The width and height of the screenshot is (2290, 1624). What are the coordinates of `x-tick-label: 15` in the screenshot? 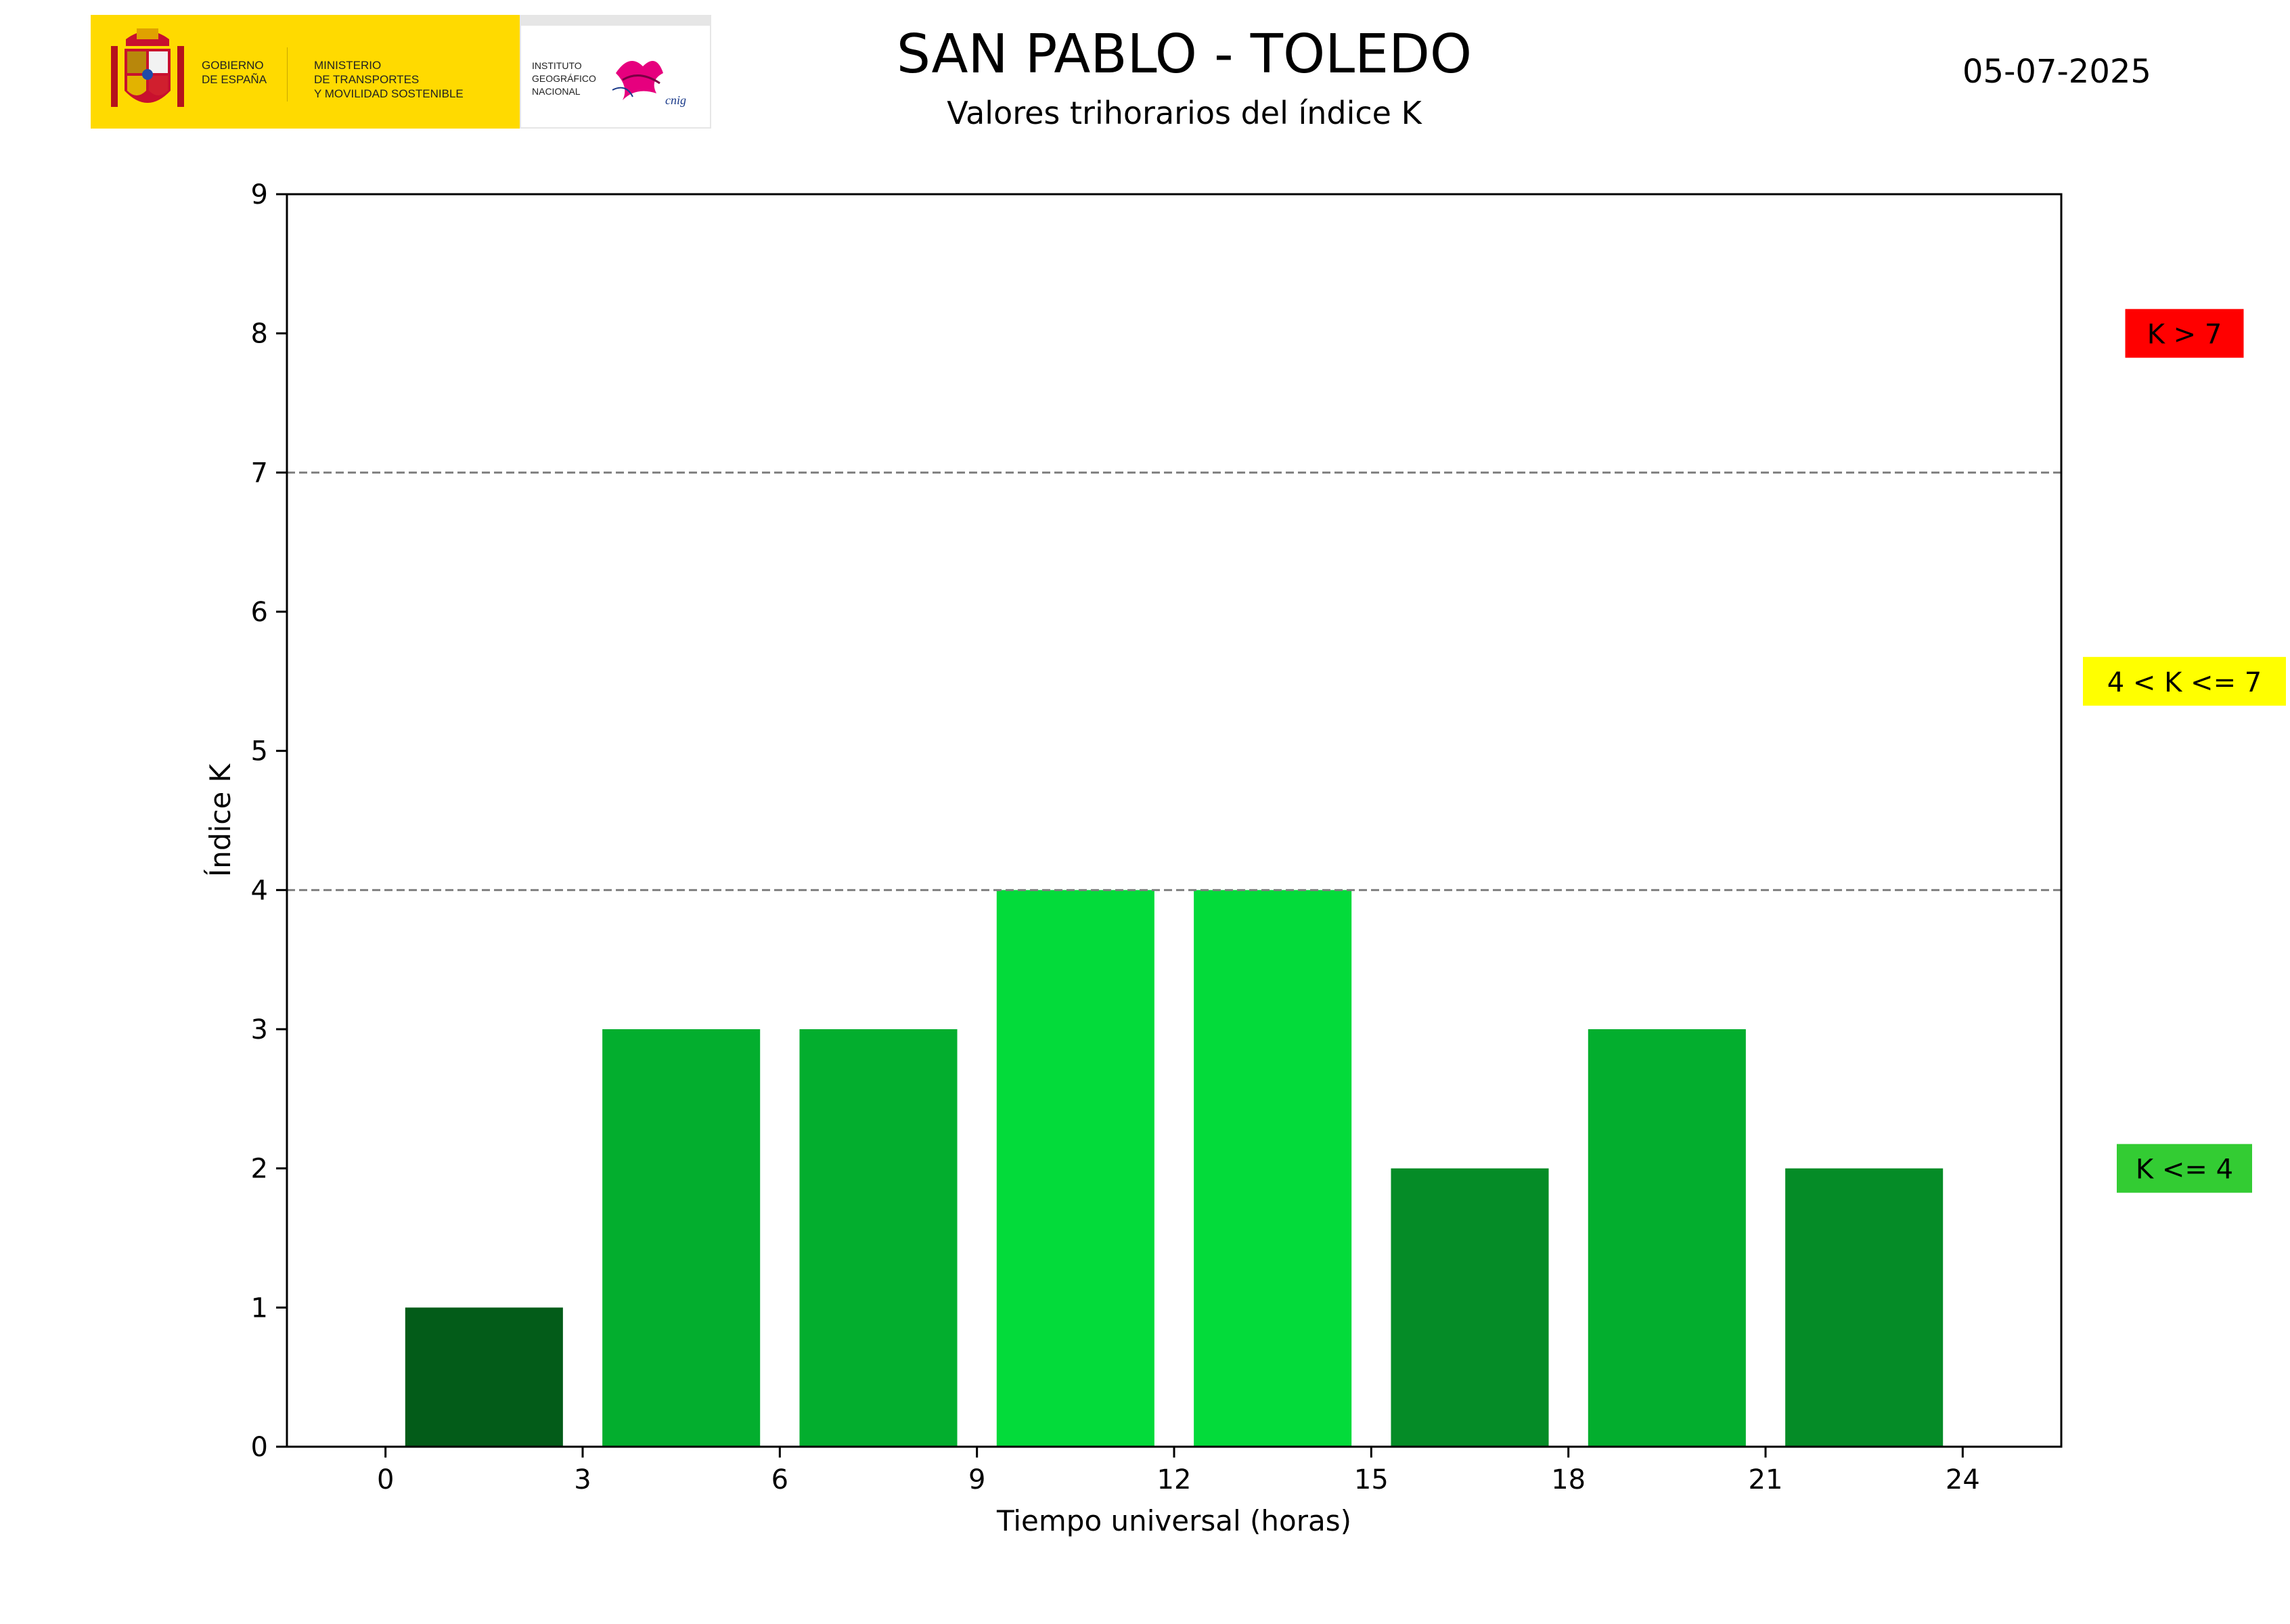 It's located at (1371, 1479).